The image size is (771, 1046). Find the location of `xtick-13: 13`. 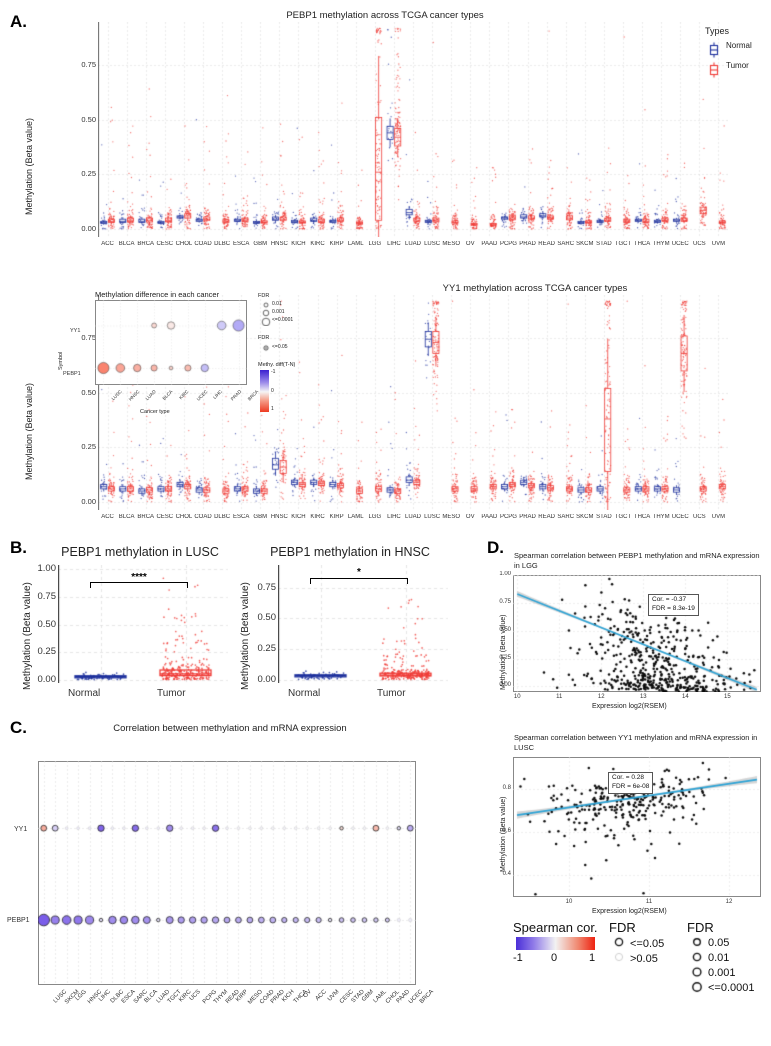

xtick-13: 13 is located at coordinates (643, 697).